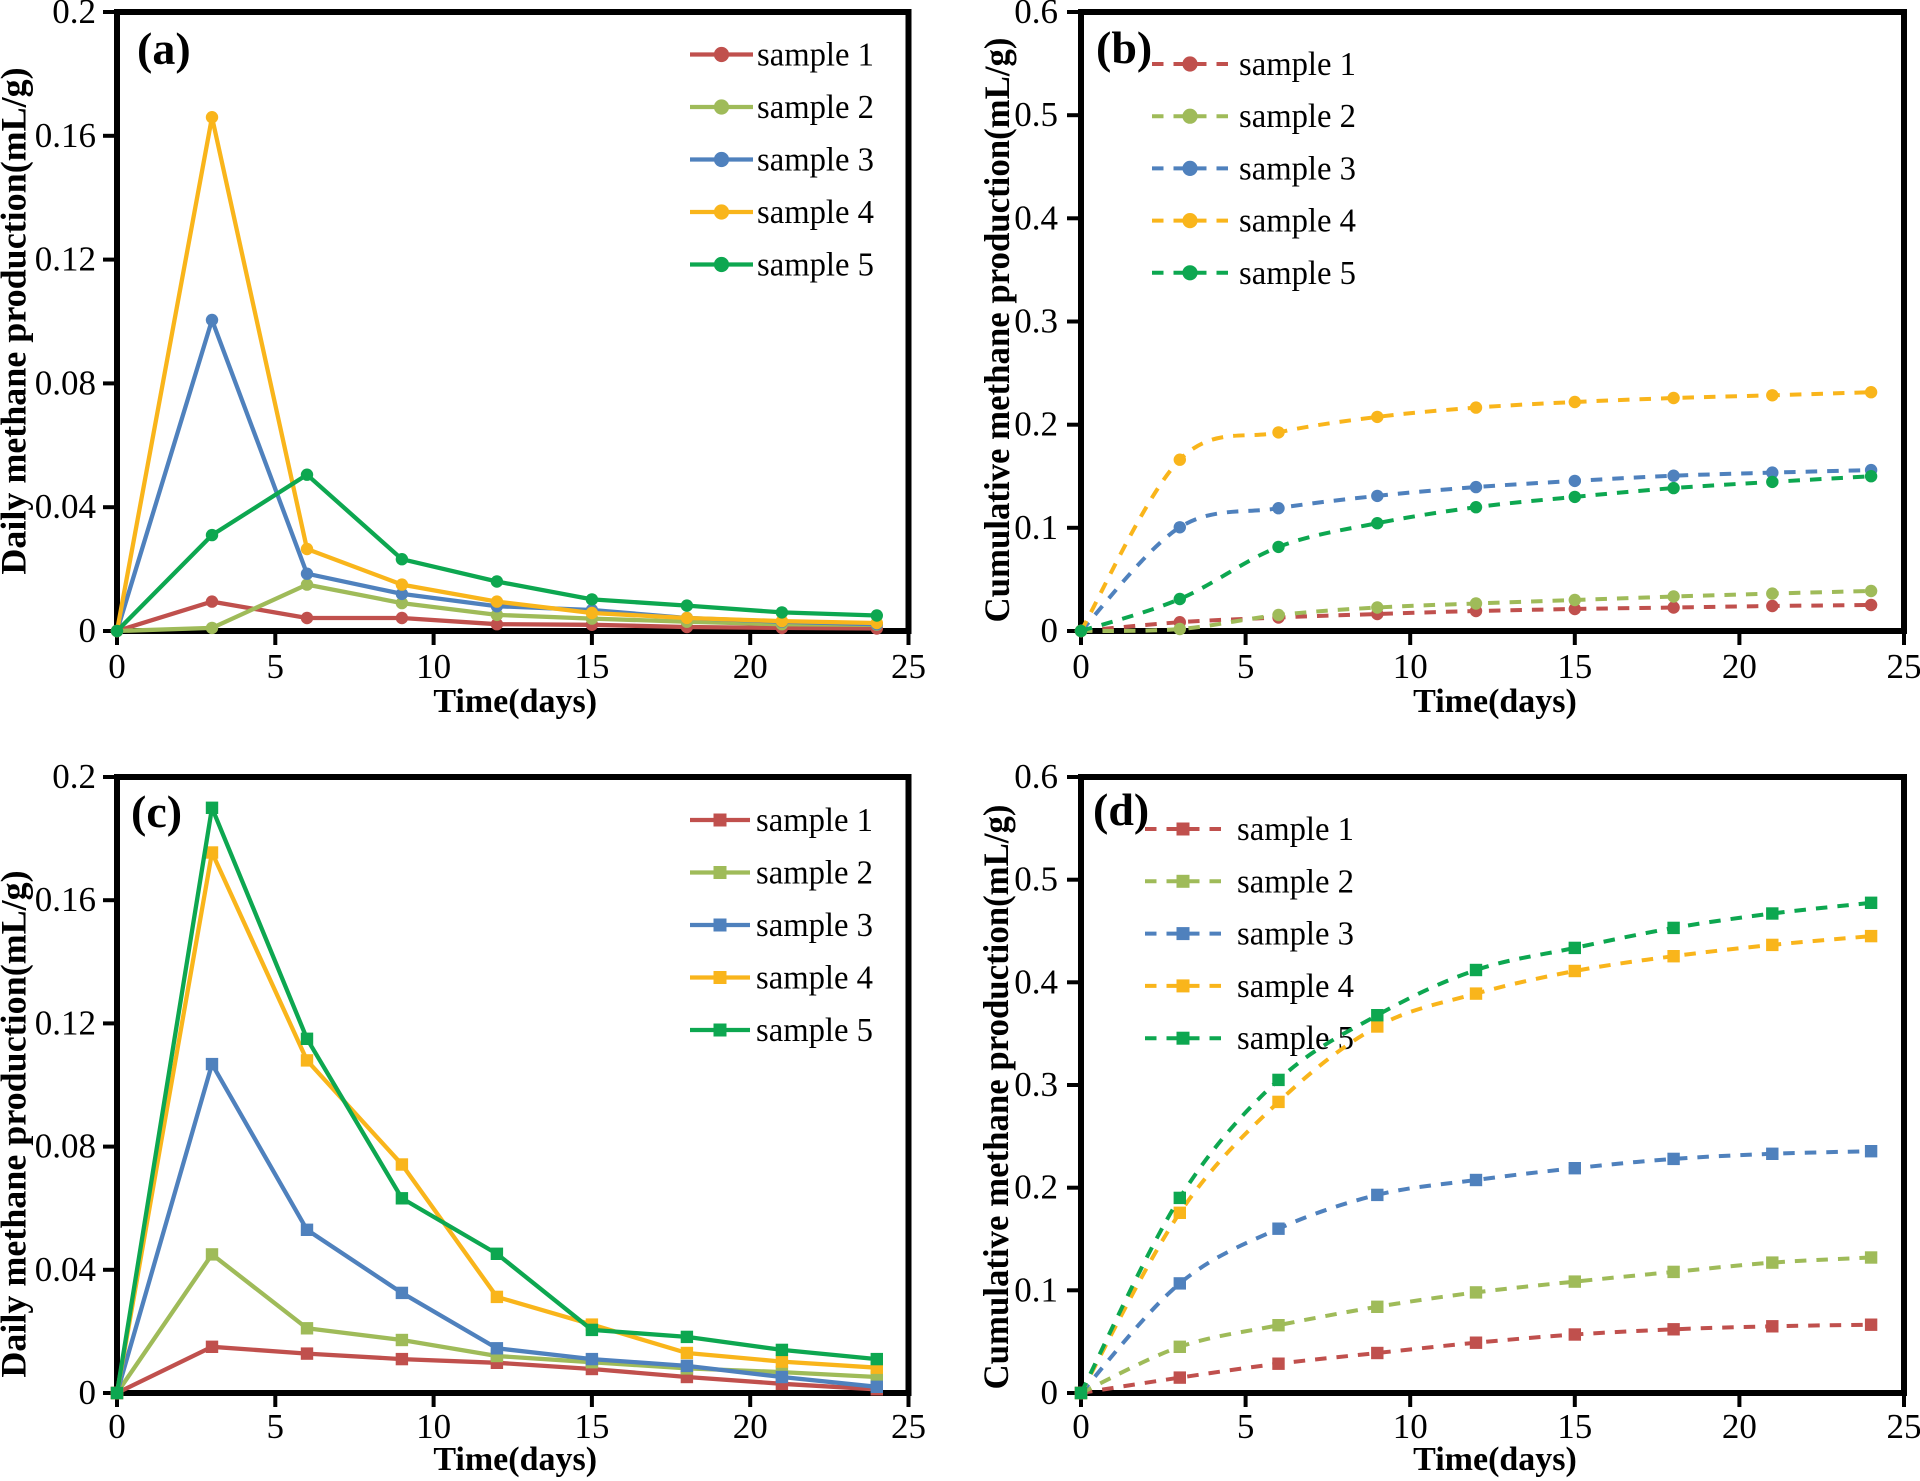 This screenshot has width=1920, height=1481. Describe the element at coordinates (1121, 809) in the screenshot. I see `svg-text: (d)` at that location.